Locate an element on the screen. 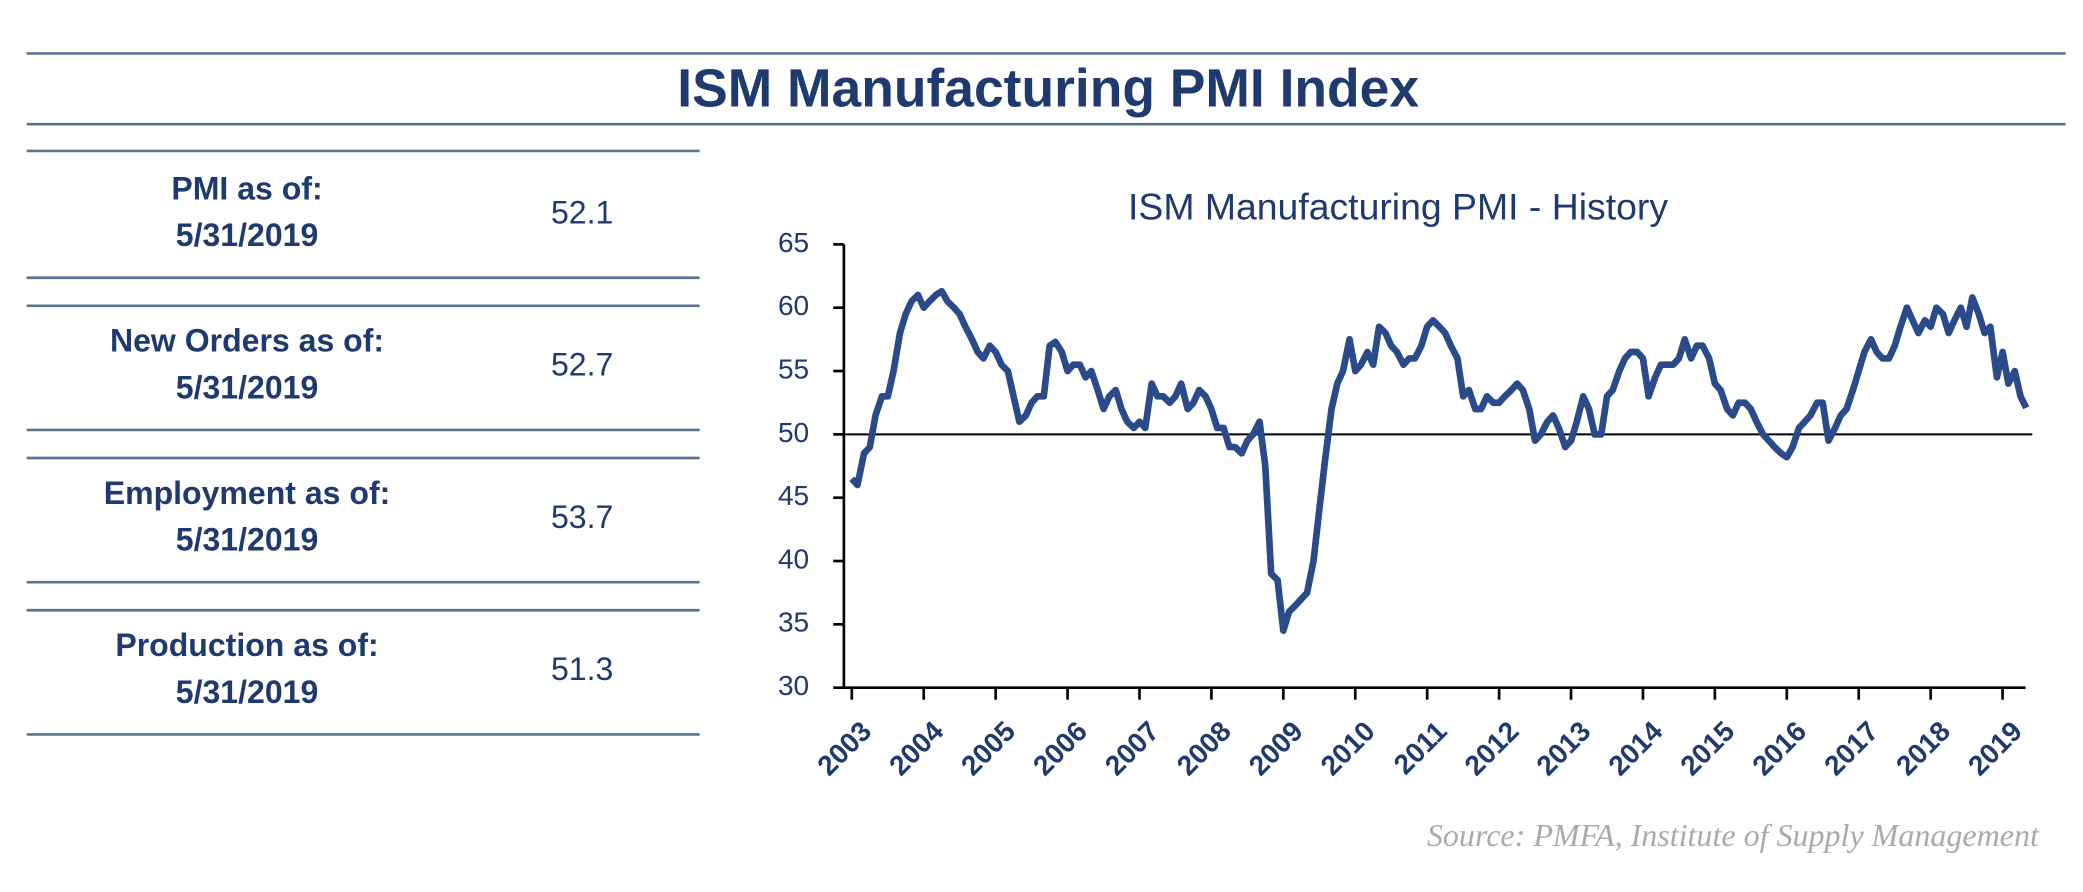  x-tick-label: 2015 is located at coordinates (1707, 748).